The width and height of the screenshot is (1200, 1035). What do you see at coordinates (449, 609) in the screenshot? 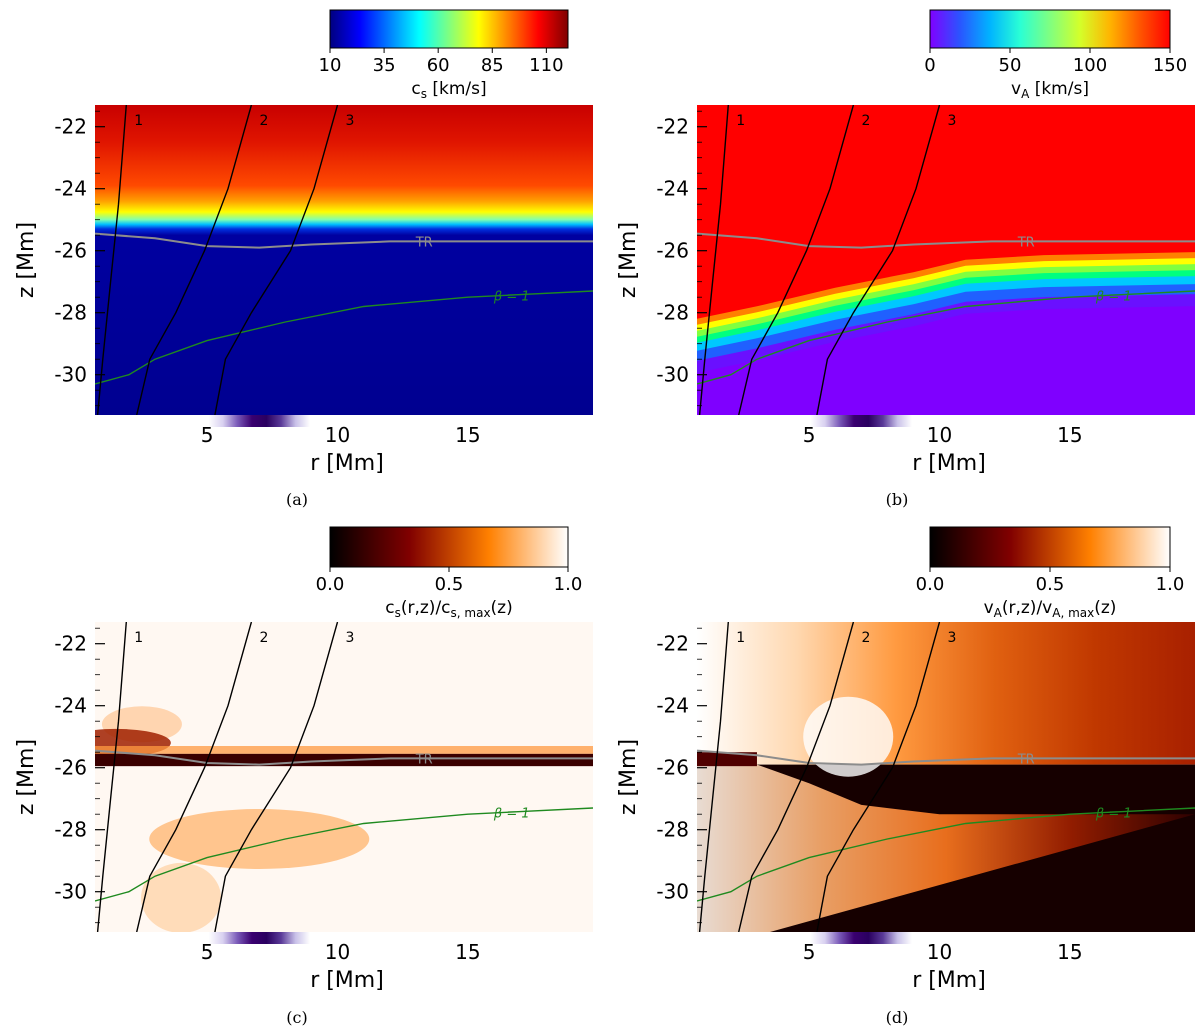
I see `colorbar-label: cs(r,z)/cs, max(z)` at bounding box center [449, 609].